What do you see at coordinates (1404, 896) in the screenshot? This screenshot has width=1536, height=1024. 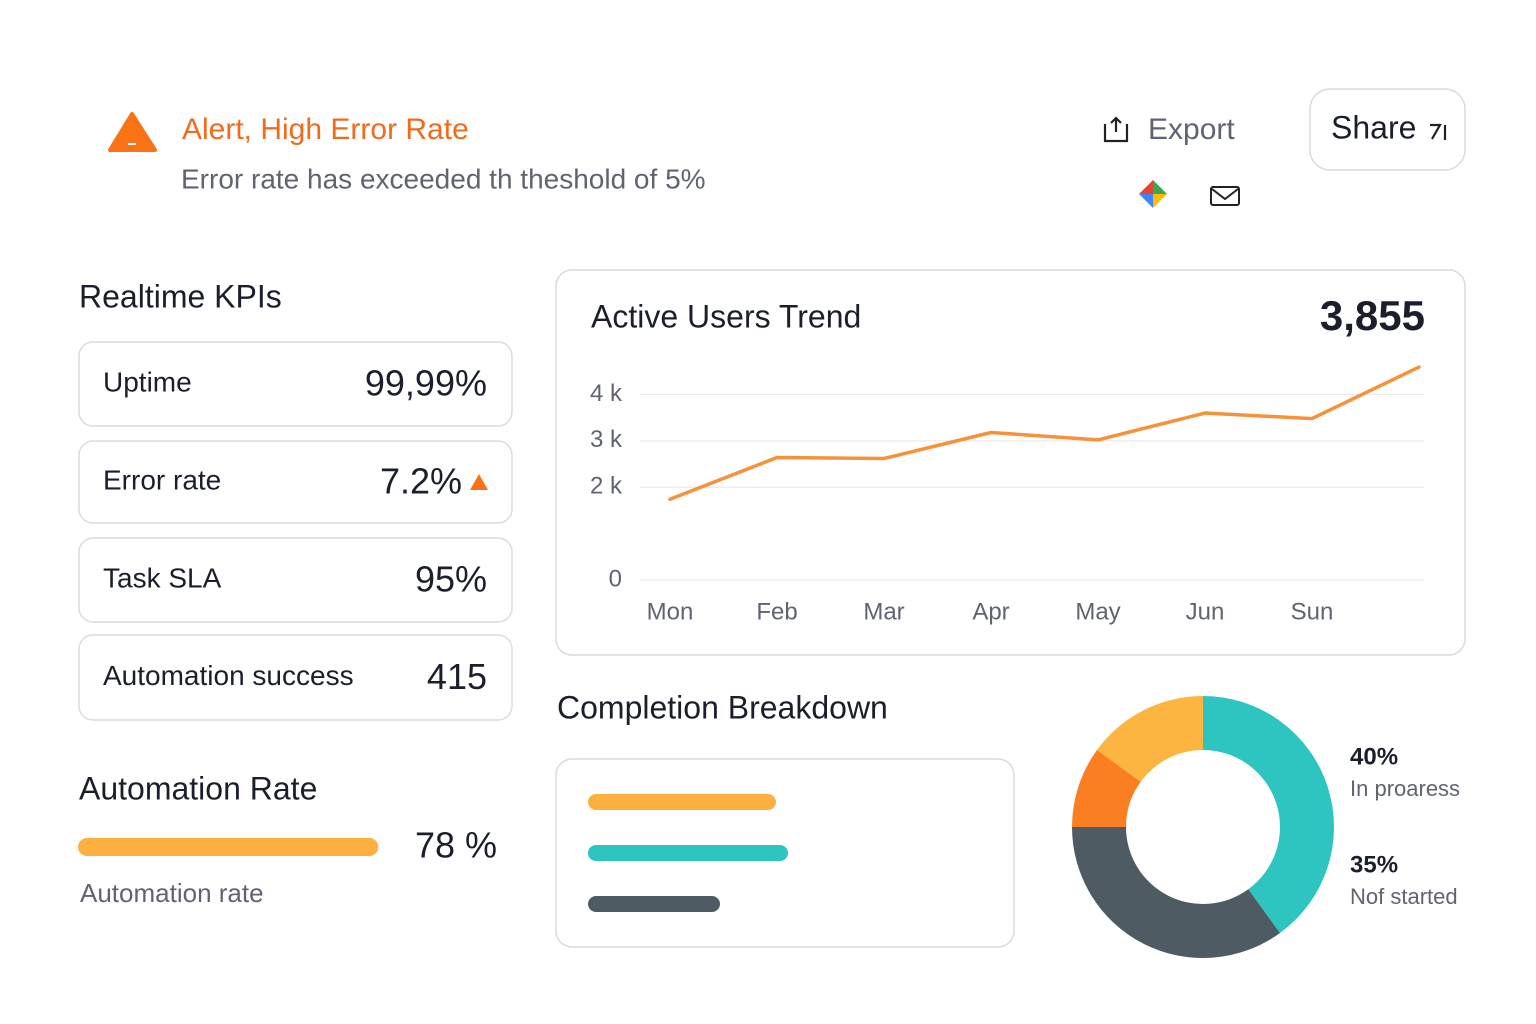 I see `pie-legend-label: Nof started` at bounding box center [1404, 896].